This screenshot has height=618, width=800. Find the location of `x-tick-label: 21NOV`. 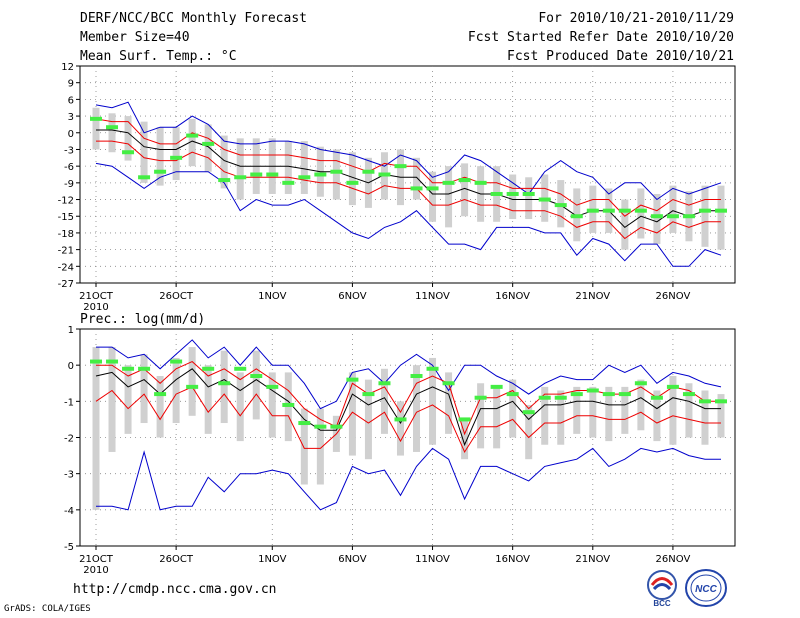

x-tick-label: 21NOV is located at coordinates (592, 296).